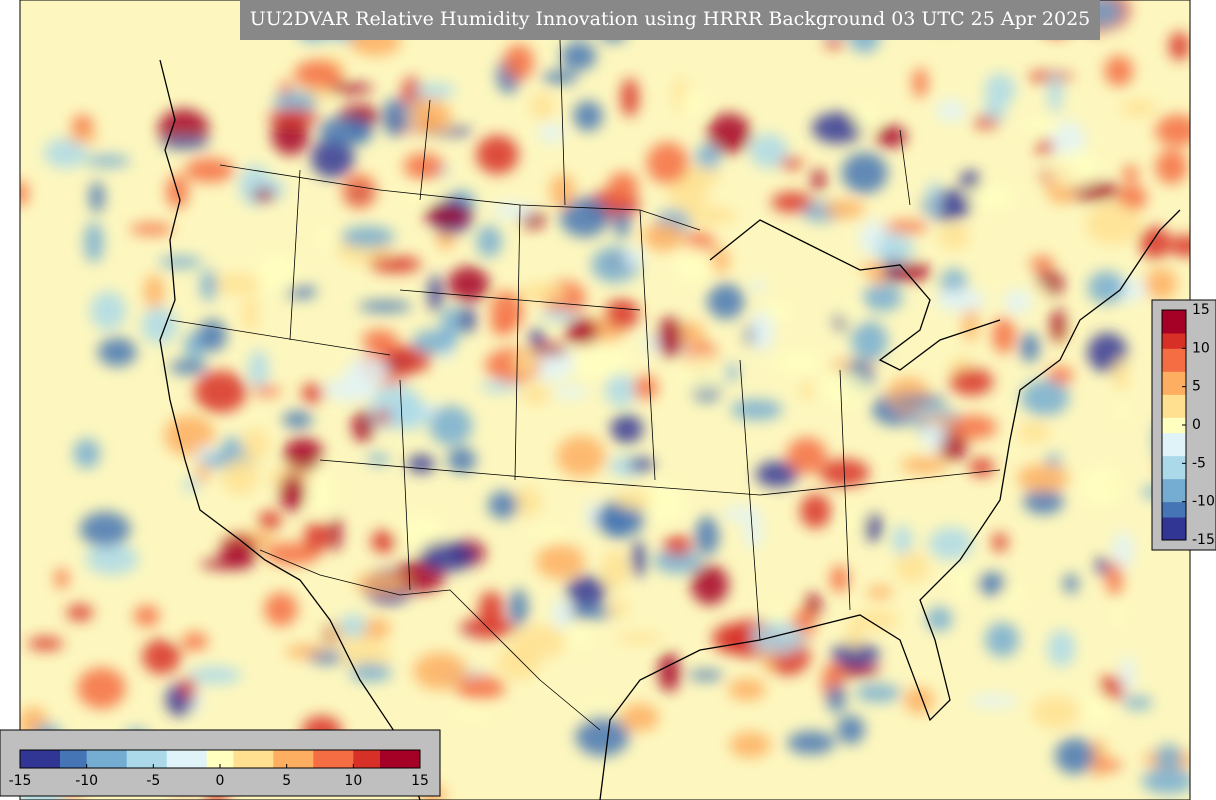  What do you see at coordinates (219, 769) in the screenshot?
I see `horizontal-colorbar: -15 -10 -5 0 5 10 15` at bounding box center [219, 769].